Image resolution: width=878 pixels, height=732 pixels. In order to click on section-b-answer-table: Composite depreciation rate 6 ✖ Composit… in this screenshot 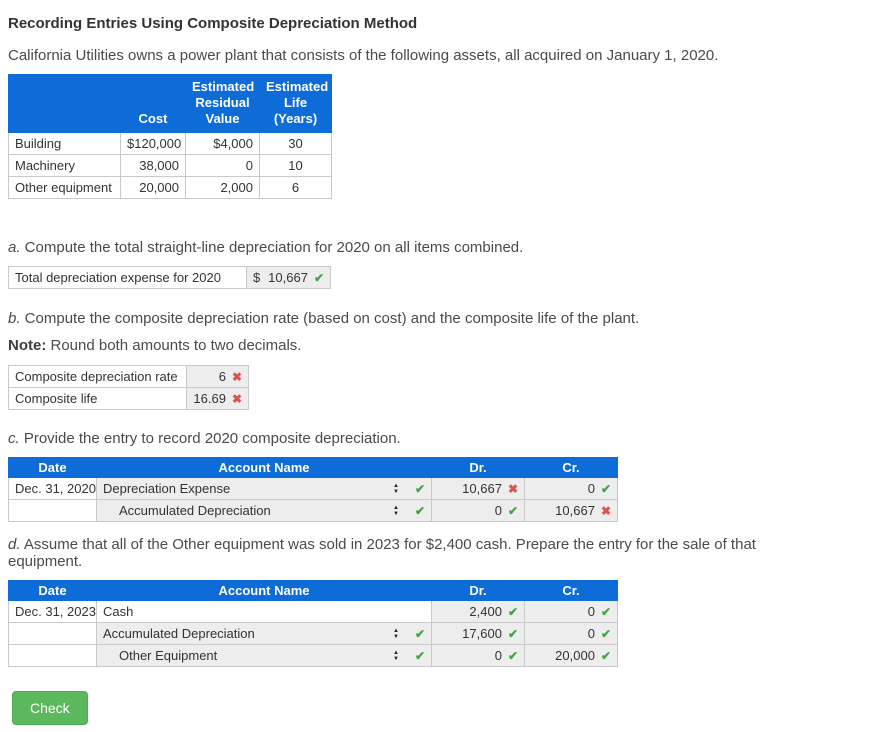, I will do `click(128, 387)`.